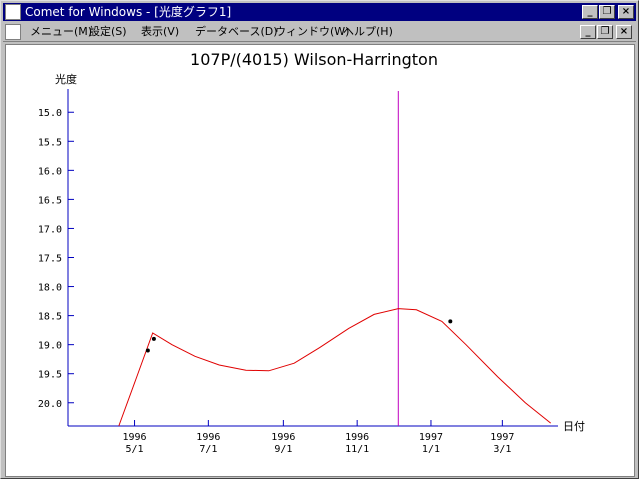 The width and height of the screenshot is (639, 479). Describe the element at coordinates (128, 12) in the screenshot. I see `window-title: Comet for Windows - [光度グラフ1]` at that location.